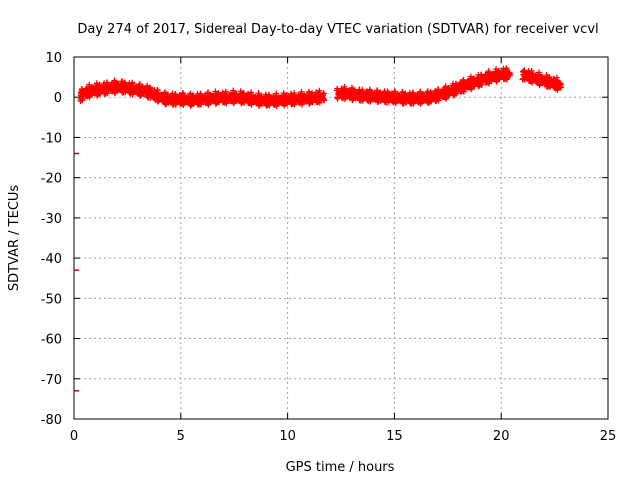 Image resolution: width=640 pixels, height=480 pixels. I want to click on x-tick-label: 15, so click(394, 436).